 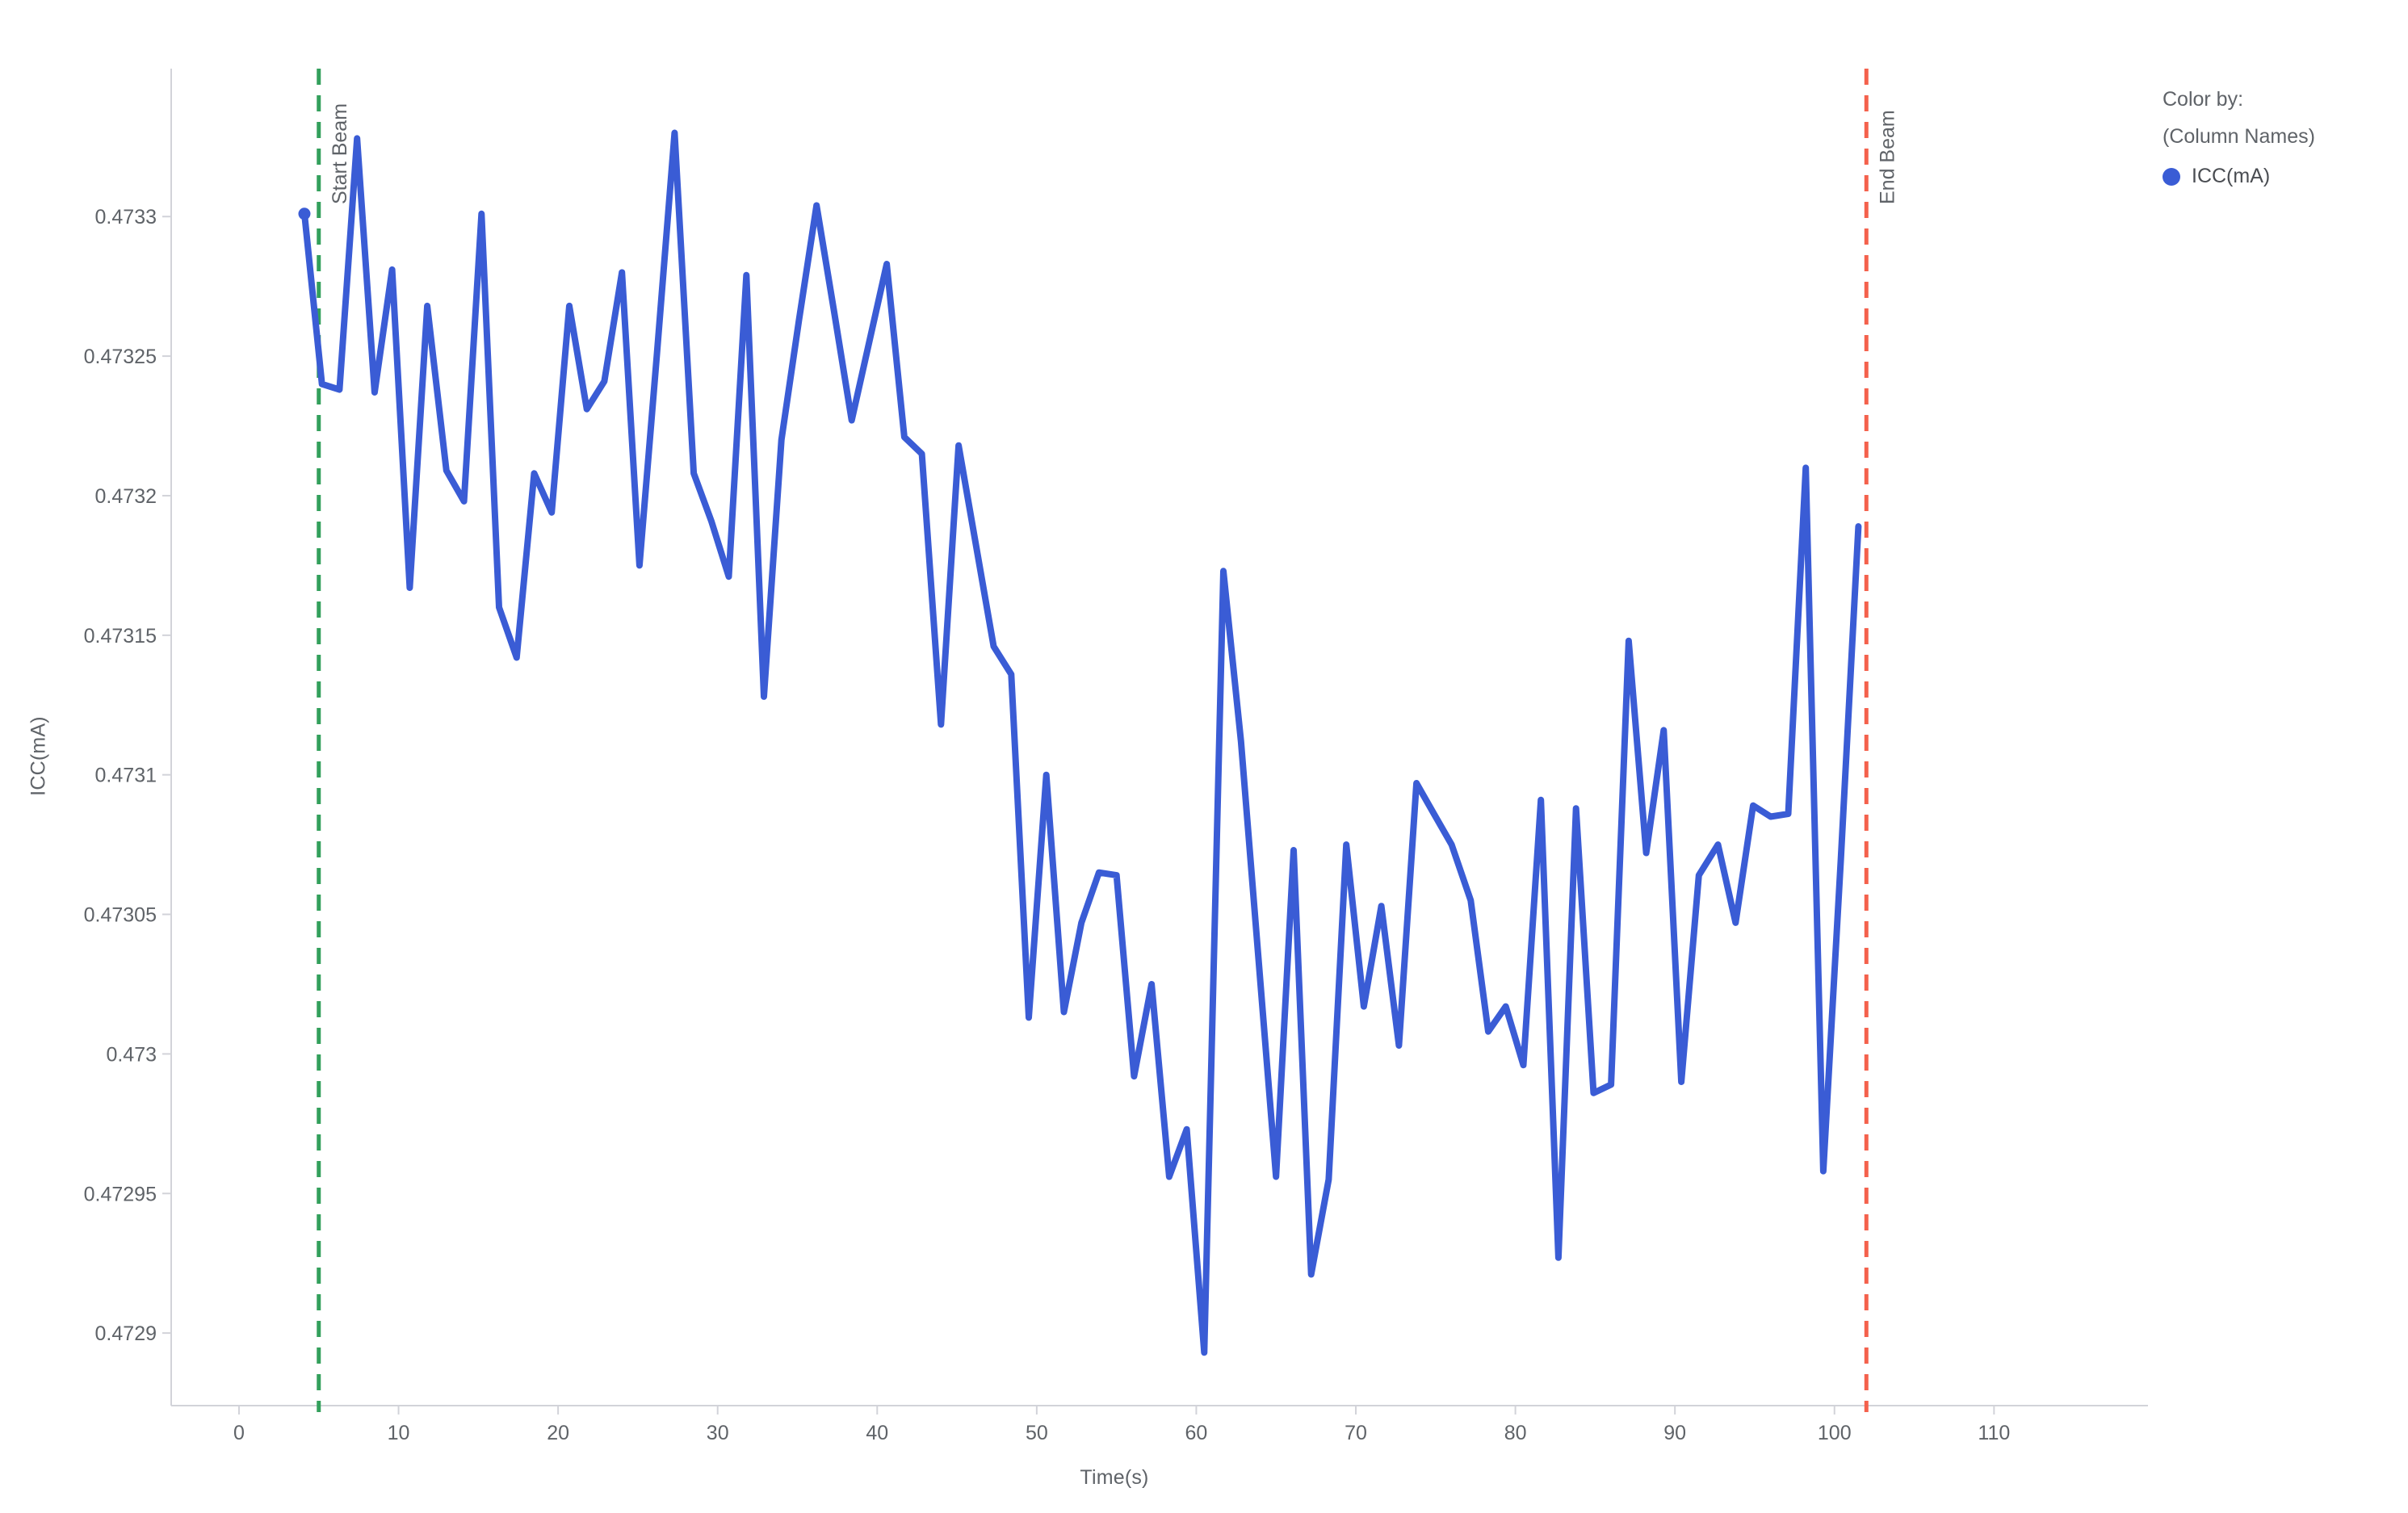 What do you see at coordinates (120, 636) in the screenshot?
I see `y-tick-label: 0.47315` at bounding box center [120, 636].